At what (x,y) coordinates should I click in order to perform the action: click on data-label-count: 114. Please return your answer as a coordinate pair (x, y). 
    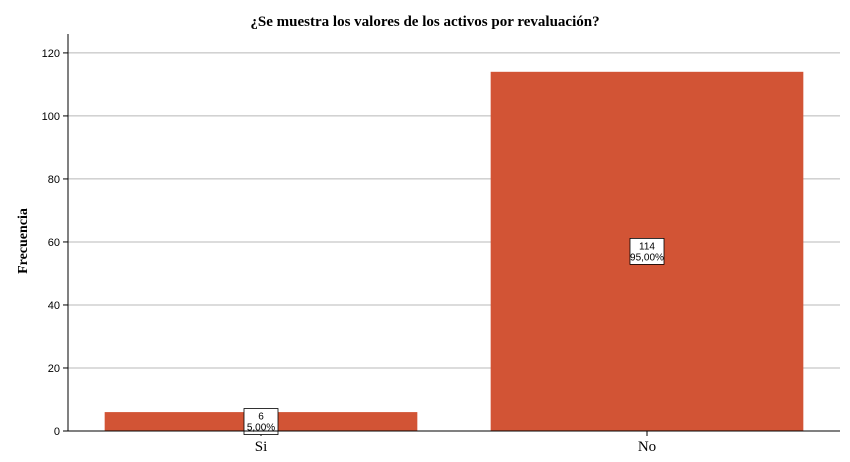
    Looking at the image, I should click on (647, 246).